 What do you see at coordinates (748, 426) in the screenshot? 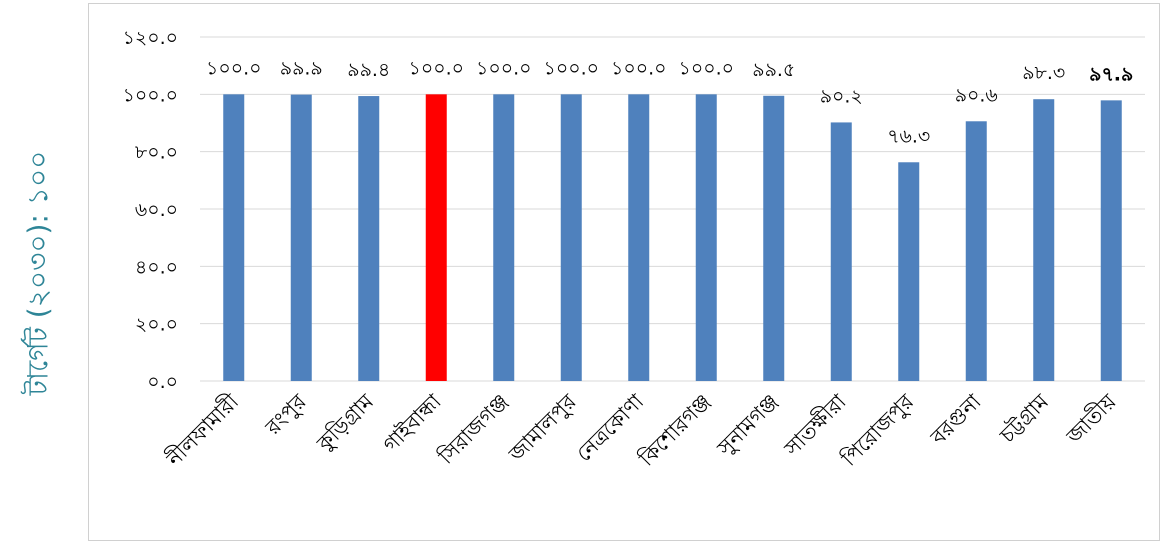
I see `x-tick-label: সুনামগঞ্জ` at bounding box center [748, 426].